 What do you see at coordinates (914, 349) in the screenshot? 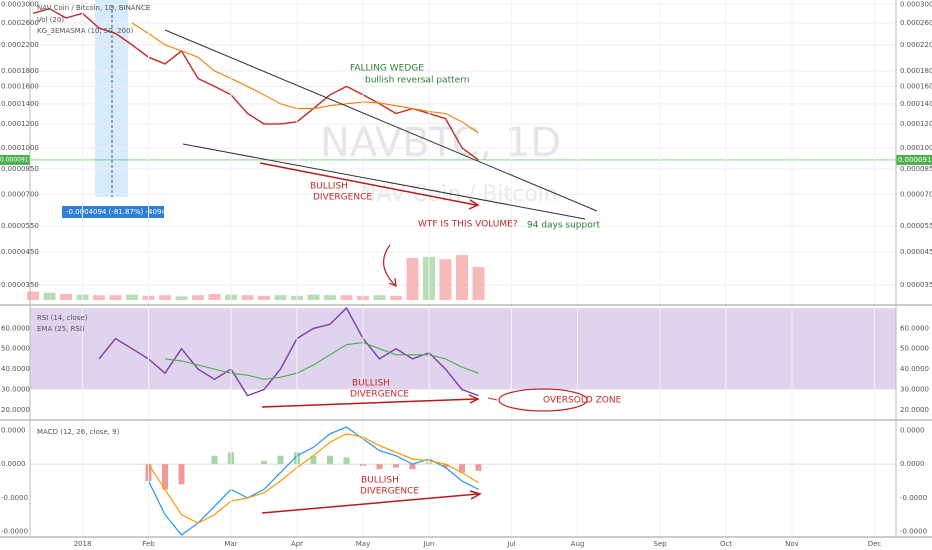
I see `y-tick-label: 50.0000` at bounding box center [914, 349].